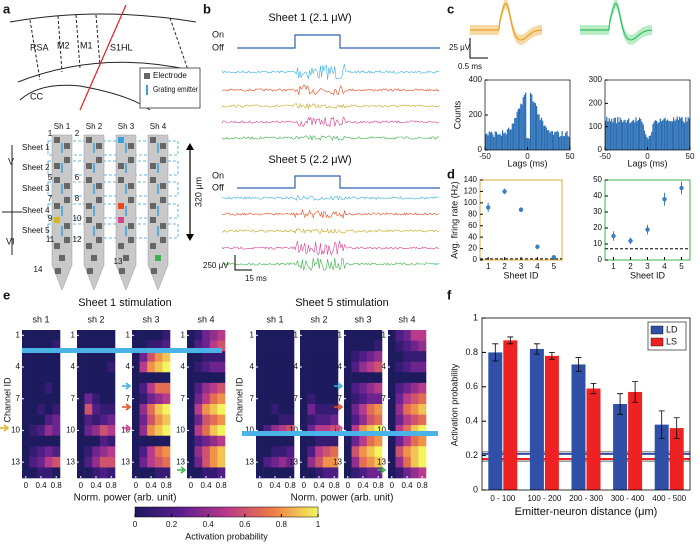  I want to click on emitter-highlight, so click(340, 433).